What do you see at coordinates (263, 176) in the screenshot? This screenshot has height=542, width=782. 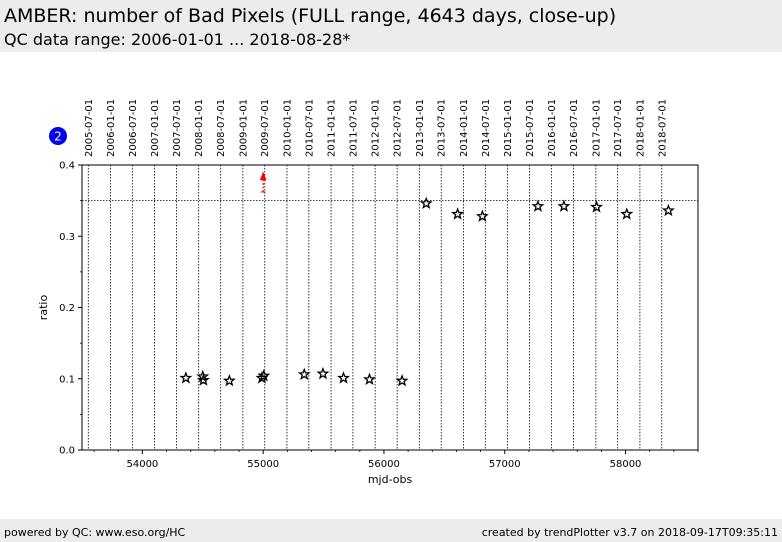 I see `outlier-arrow-head` at bounding box center [263, 176].